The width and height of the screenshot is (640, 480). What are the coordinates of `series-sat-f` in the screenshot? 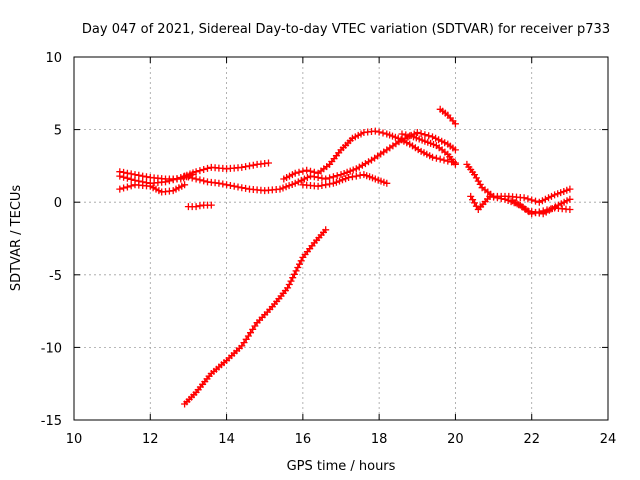 It's located at (345, 180).